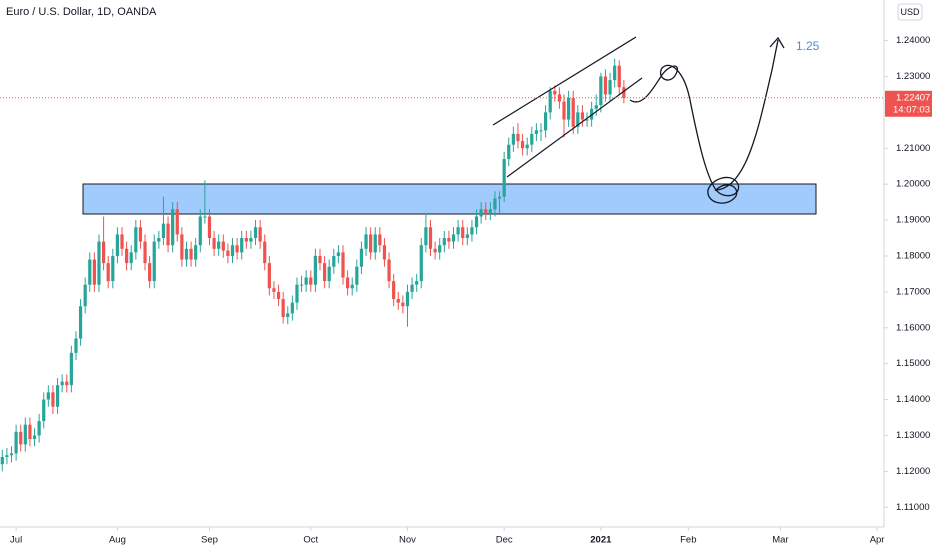  I want to click on channel-upper, so click(564, 81).